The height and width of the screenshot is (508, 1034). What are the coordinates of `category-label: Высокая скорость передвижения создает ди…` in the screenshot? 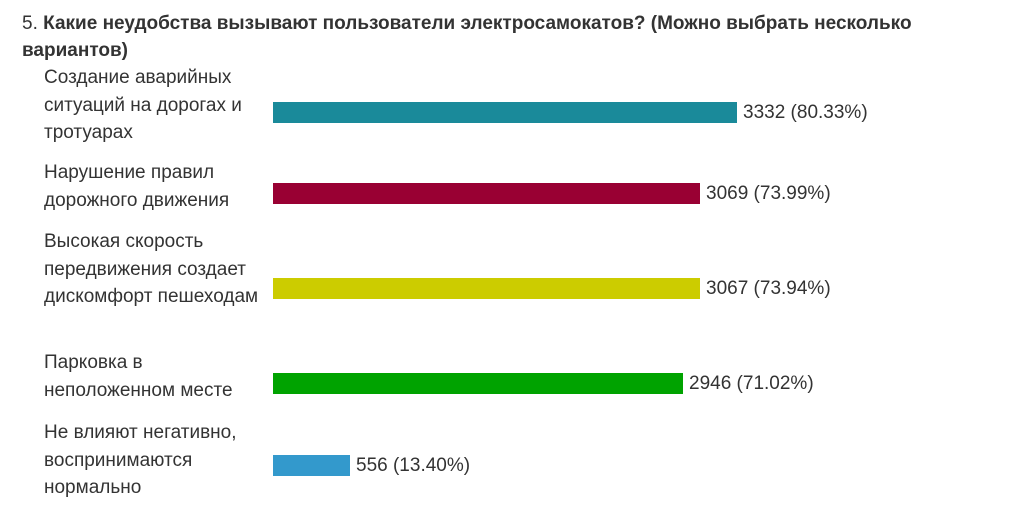 It's located at (151, 269).